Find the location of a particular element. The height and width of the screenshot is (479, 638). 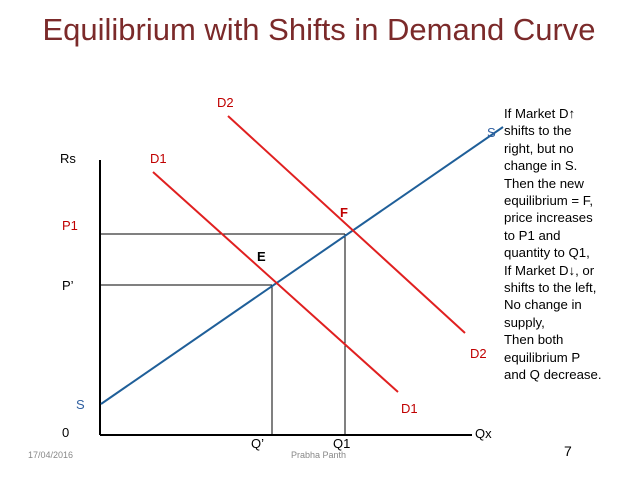

demand-d1-label-top: D1 is located at coordinates (158, 158).